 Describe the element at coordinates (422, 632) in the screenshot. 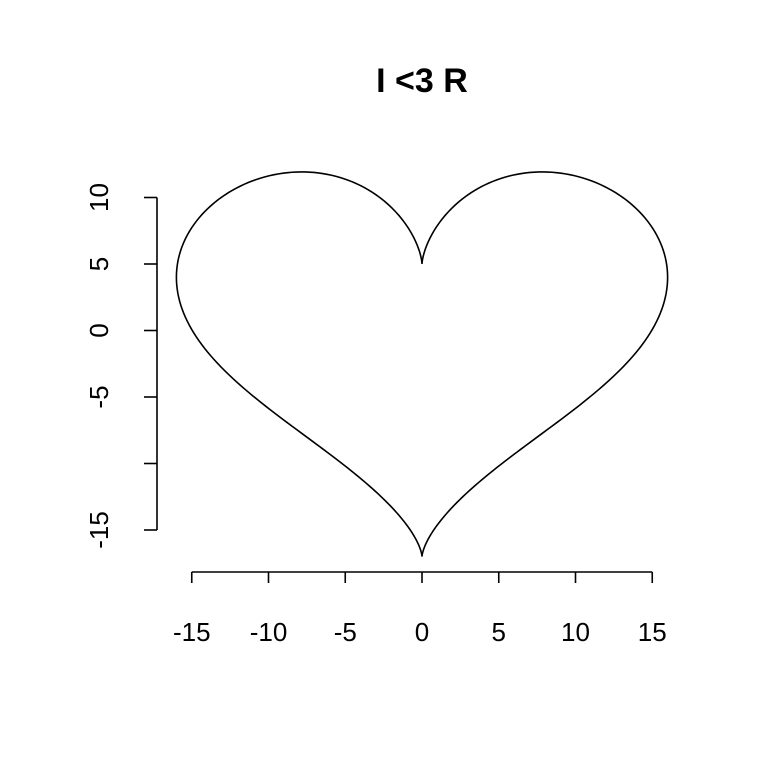

I see `x-tick-label: 0` at that location.